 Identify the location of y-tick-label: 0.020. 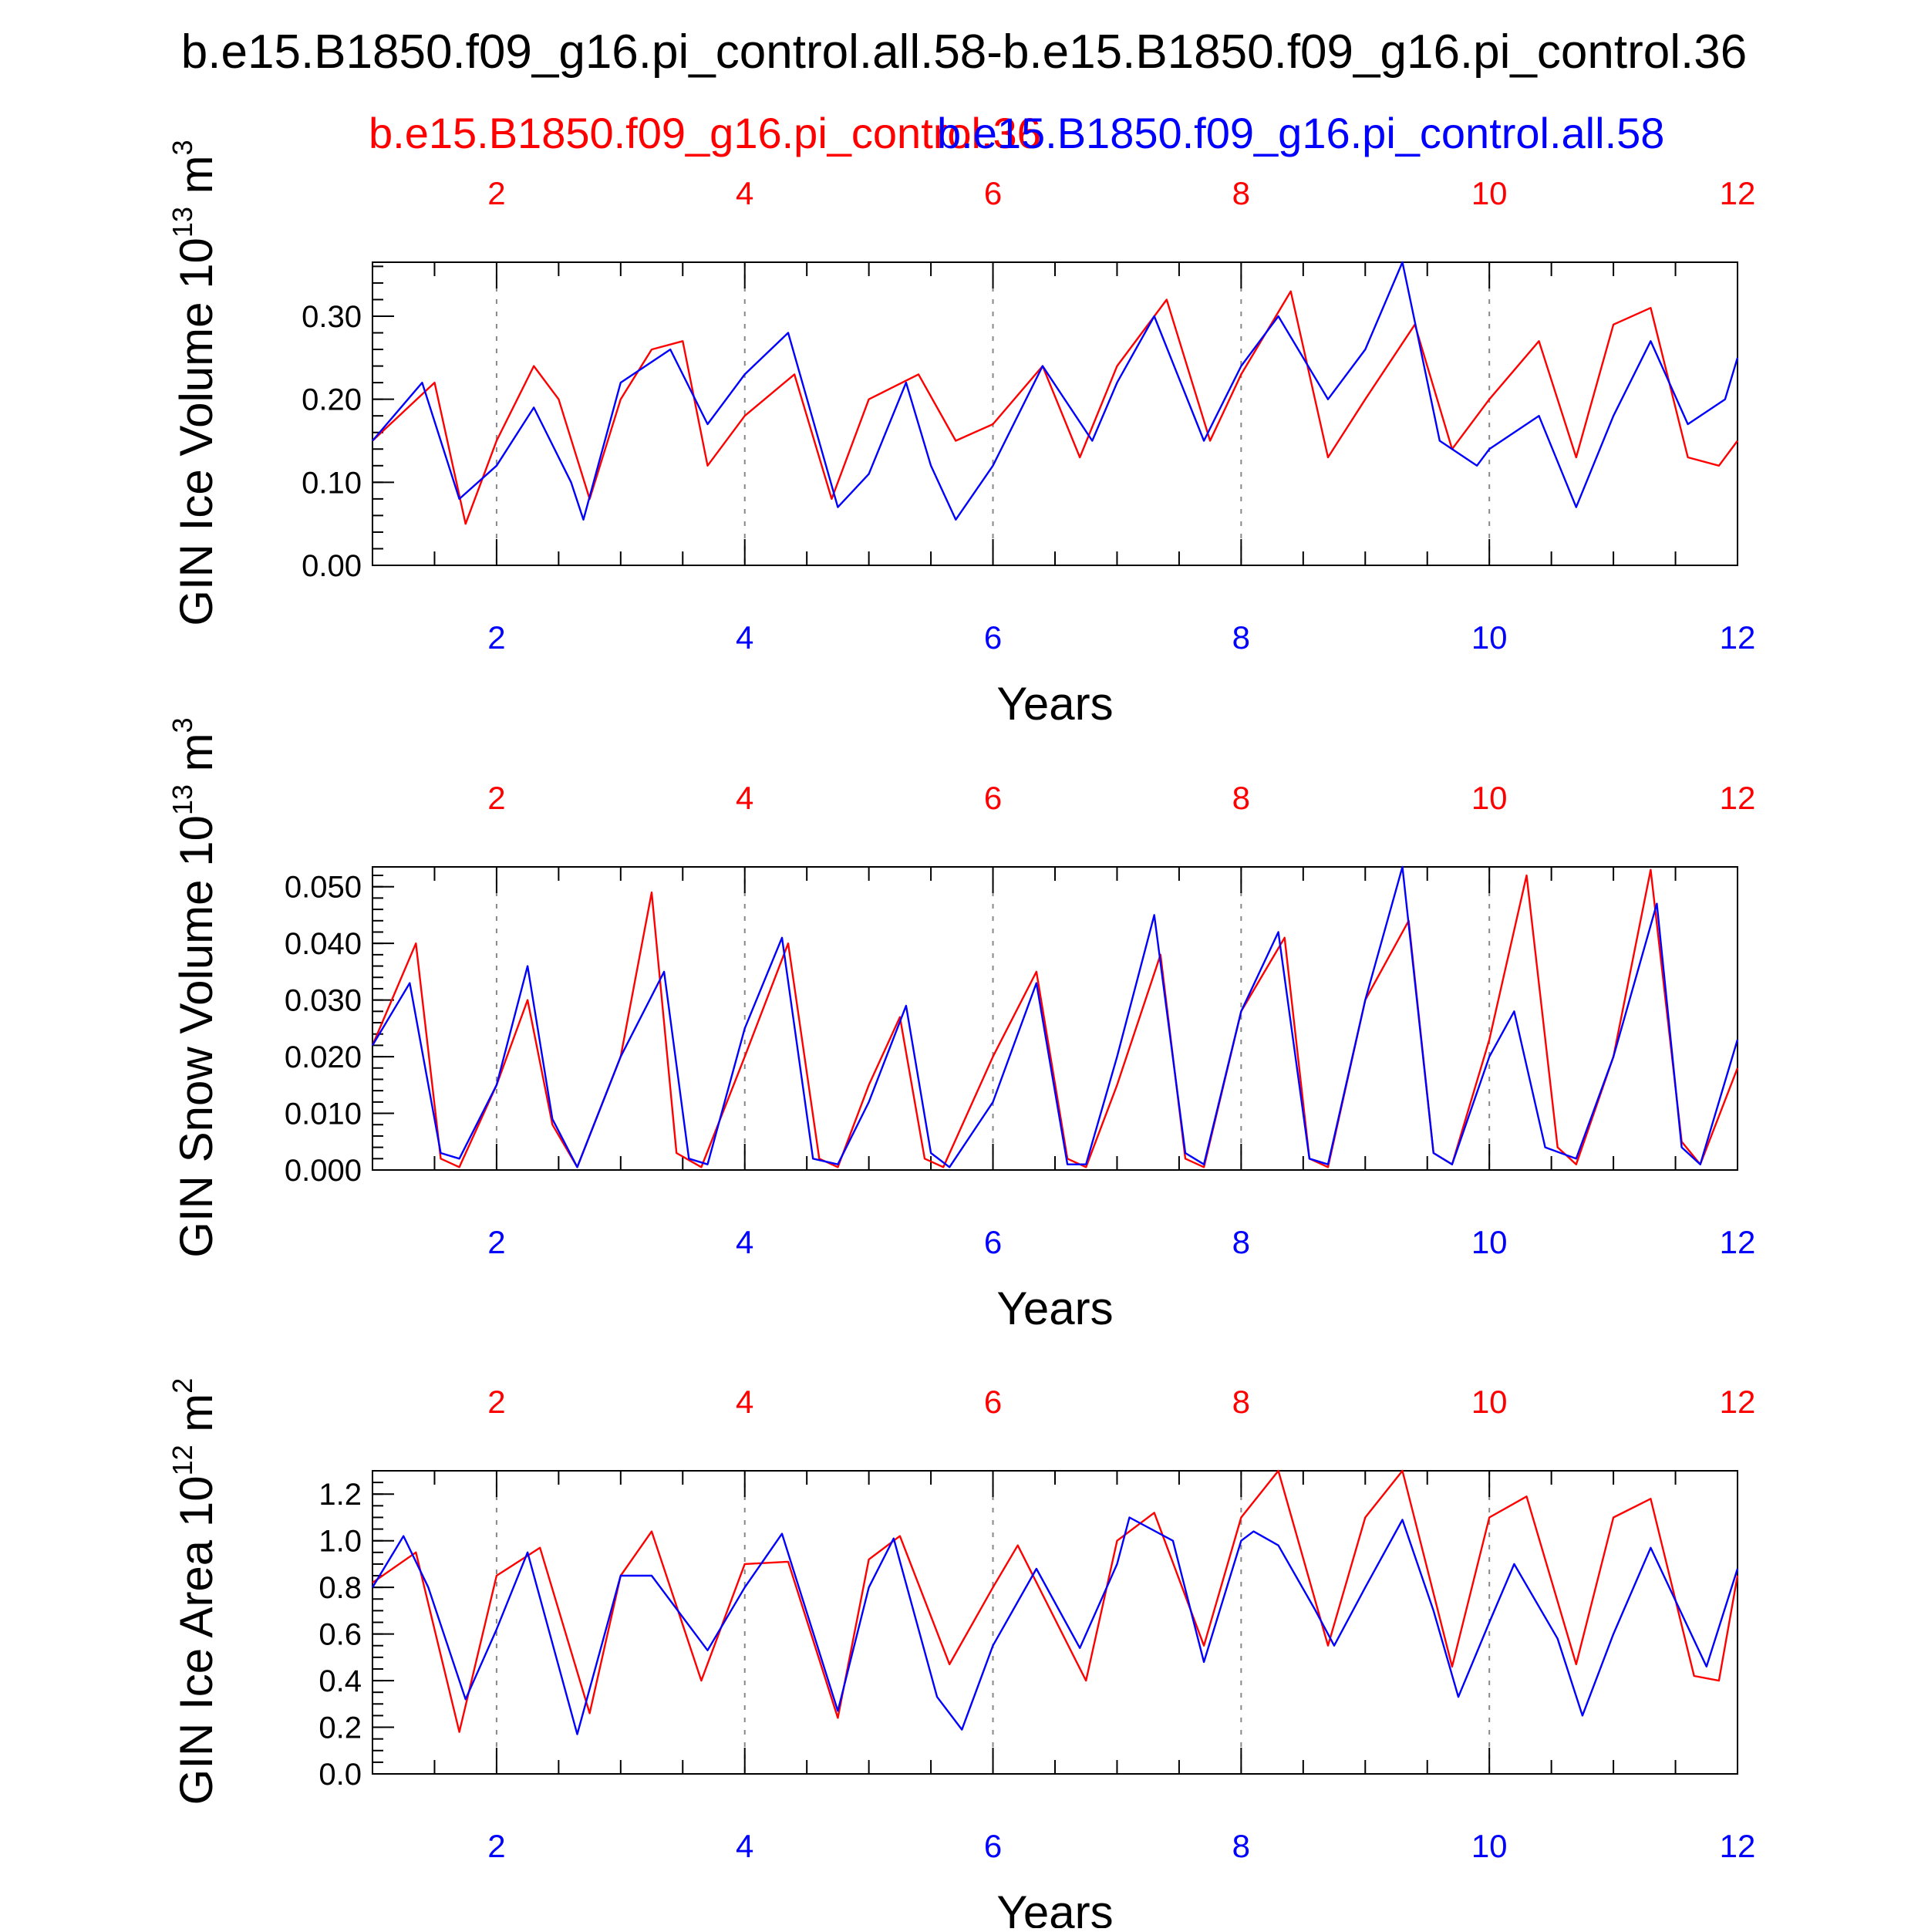
(323, 1057).